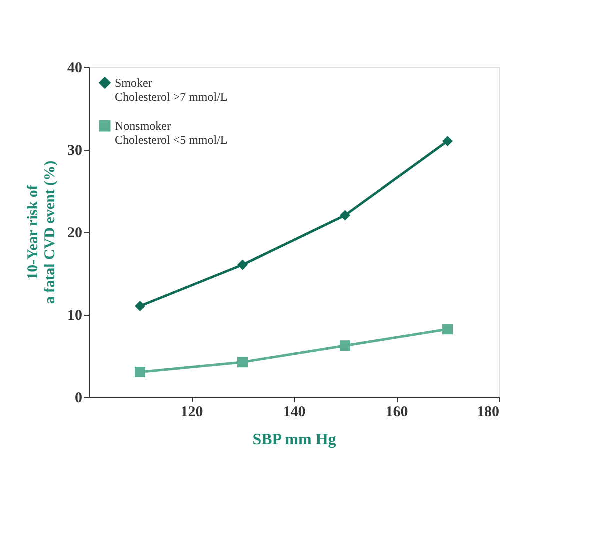 The height and width of the screenshot is (550, 608). I want to click on y-tick-label: 0, so click(78, 398).